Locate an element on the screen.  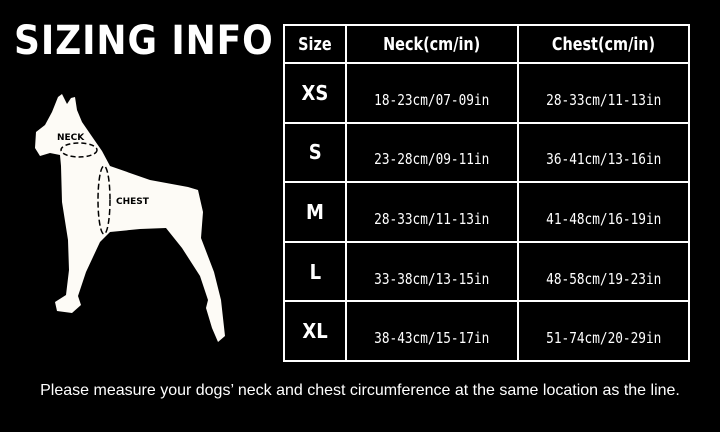
neck-cell: 33-38cm/13-15in is located at coordinates (432, 271).